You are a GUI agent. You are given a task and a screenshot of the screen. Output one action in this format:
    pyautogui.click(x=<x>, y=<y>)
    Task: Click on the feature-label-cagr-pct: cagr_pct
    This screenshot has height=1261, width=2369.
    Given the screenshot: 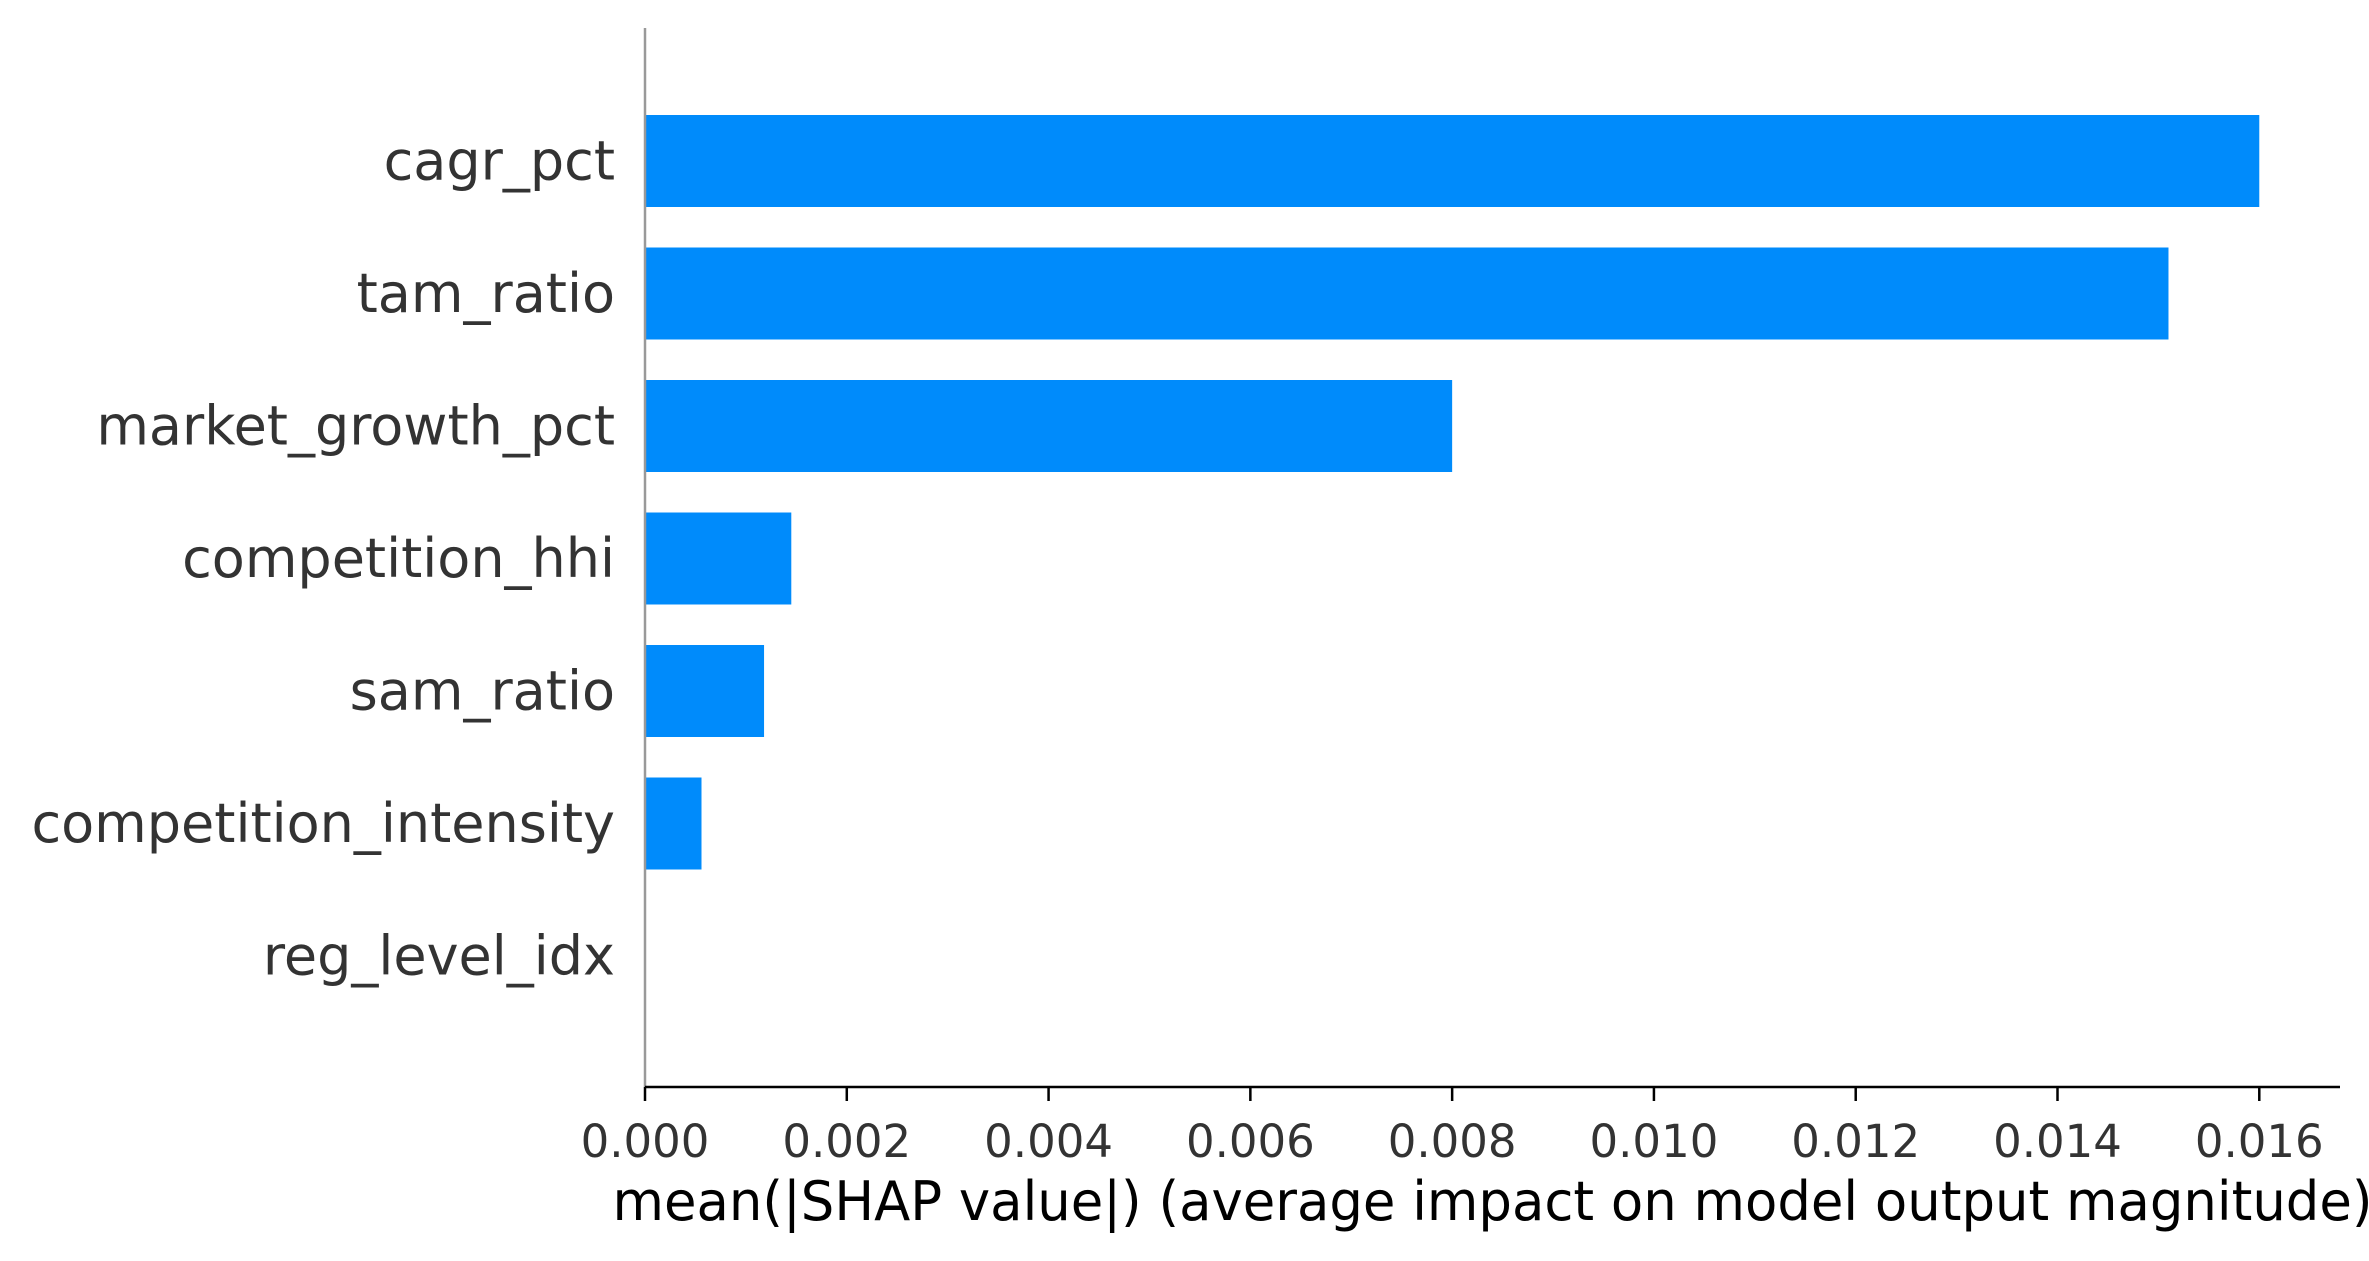 What is the action you would take?
    pyautogui.click(x=499, y=161)
    